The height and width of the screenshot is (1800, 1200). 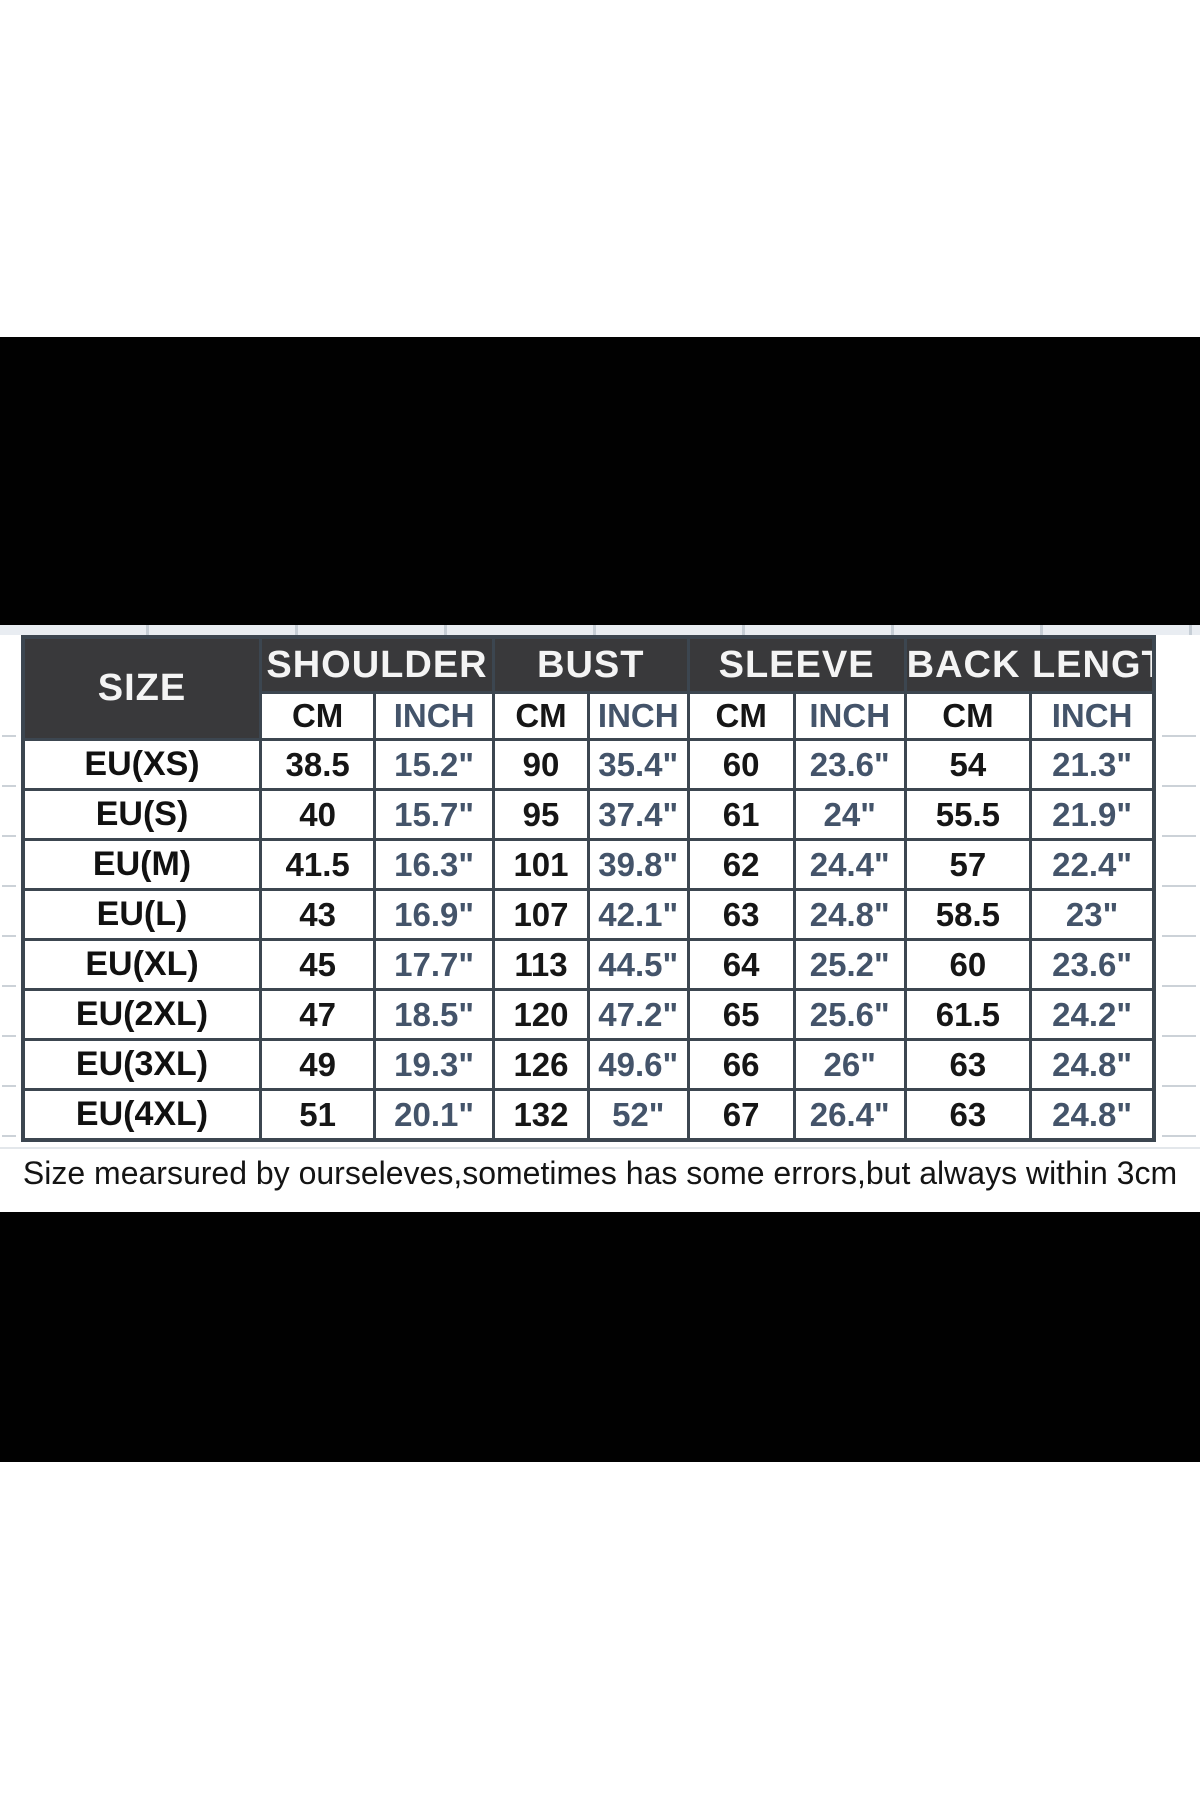 I want to click on cell: 43, so click(x=318, y=914).